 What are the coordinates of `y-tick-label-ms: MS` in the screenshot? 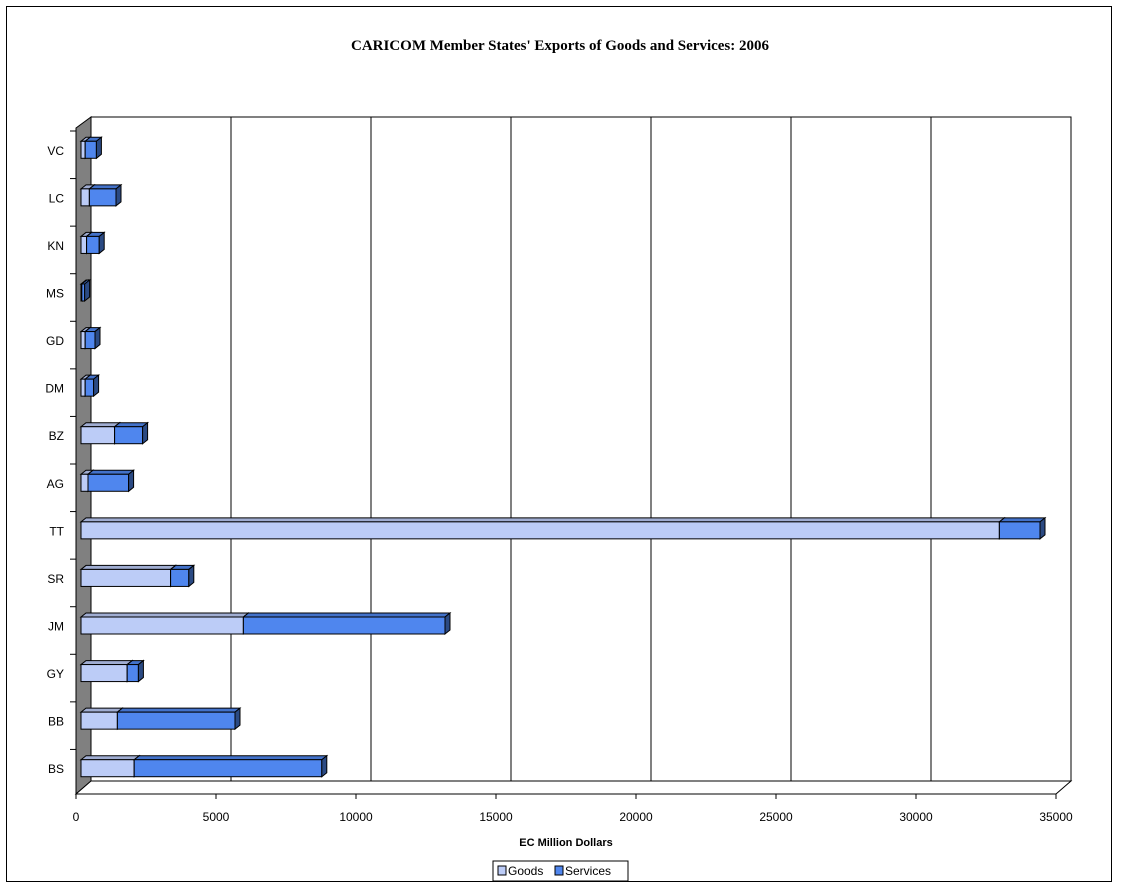 It's located at (55, 294).